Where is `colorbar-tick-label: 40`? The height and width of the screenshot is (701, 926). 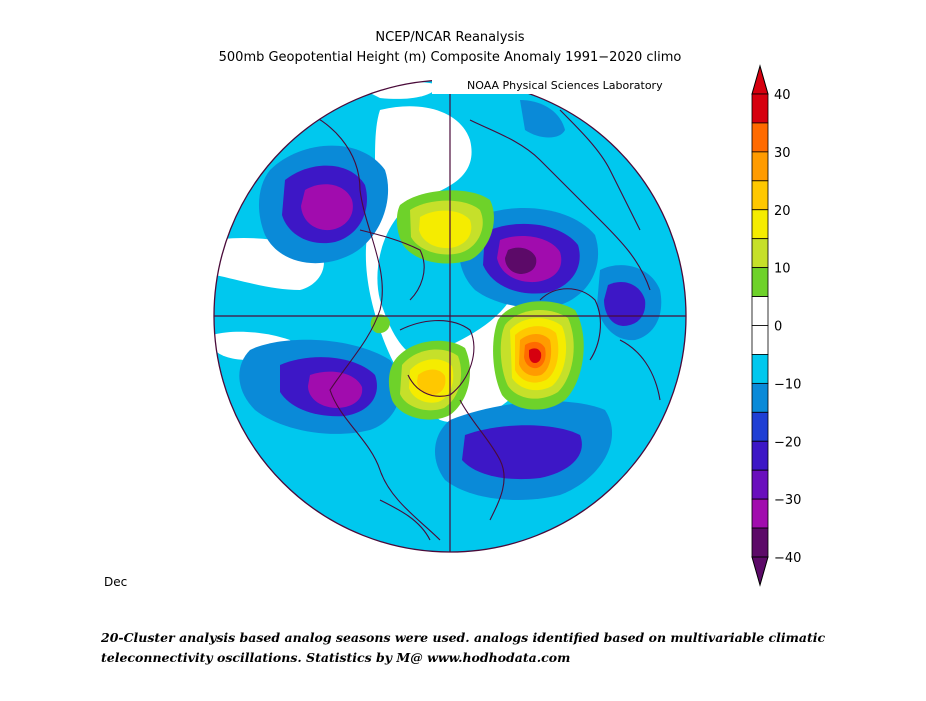 colorbar-tick-label: 40 is located at coordinates (782, 95).